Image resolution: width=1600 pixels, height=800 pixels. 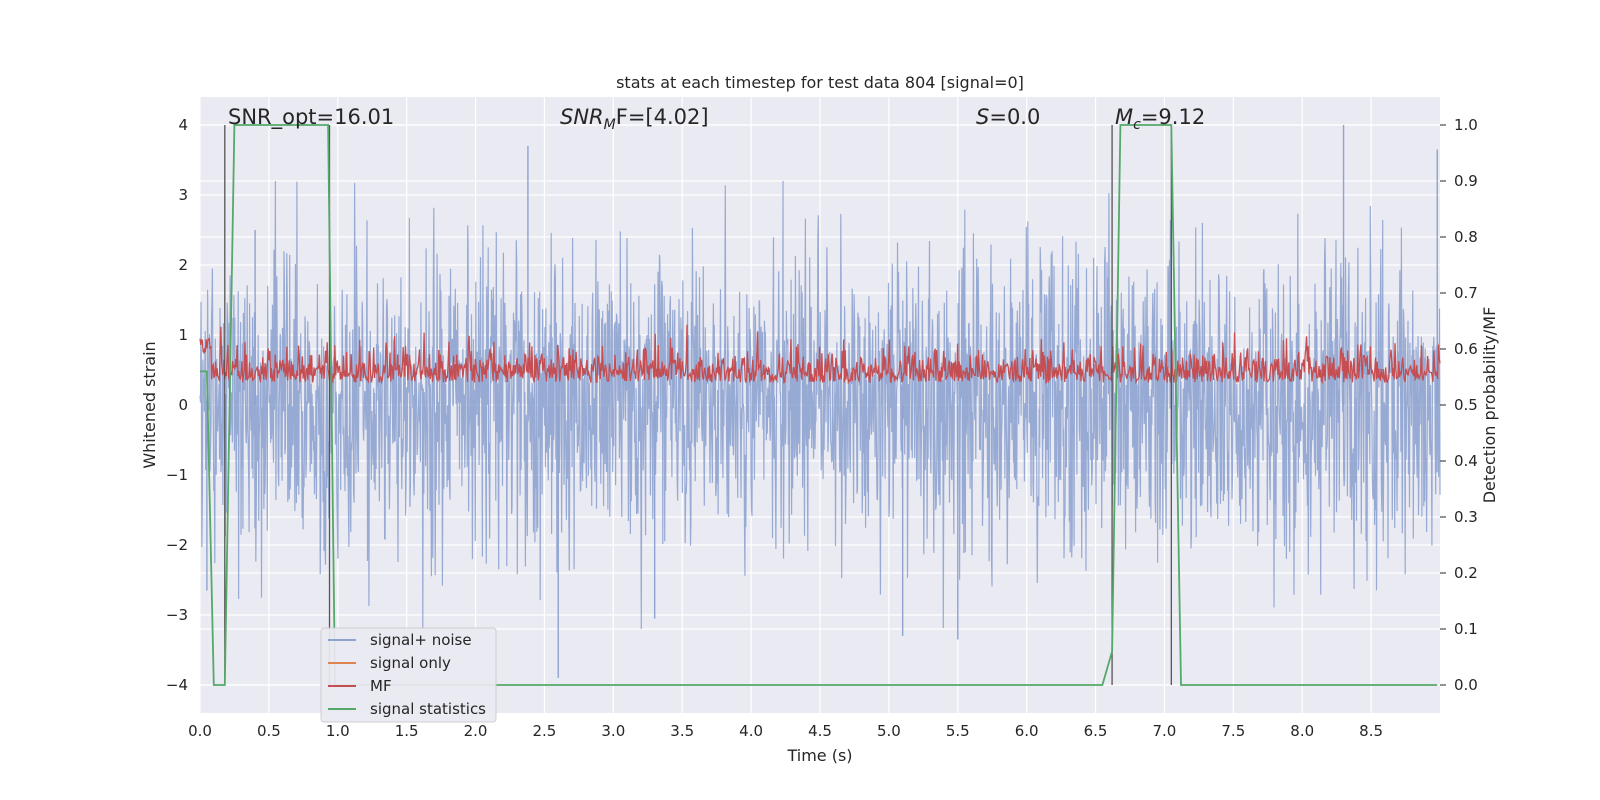 What do you see at coordinates (183, 195) in the screenshot?
I see `y-tick-label: 3` at bounding box center [183, 195].